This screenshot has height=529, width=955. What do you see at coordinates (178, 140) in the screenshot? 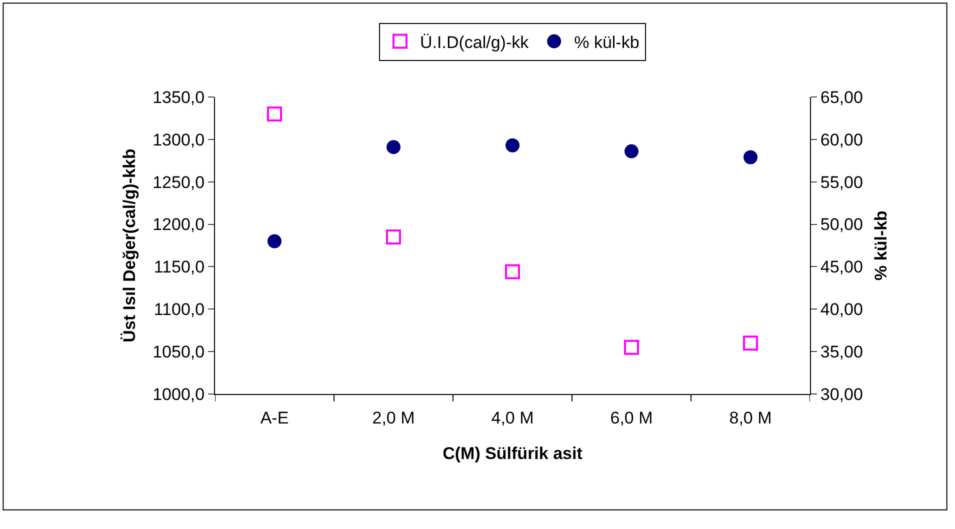
I see `y-tick-label: 1300,0` at bounding box center [178, 140].